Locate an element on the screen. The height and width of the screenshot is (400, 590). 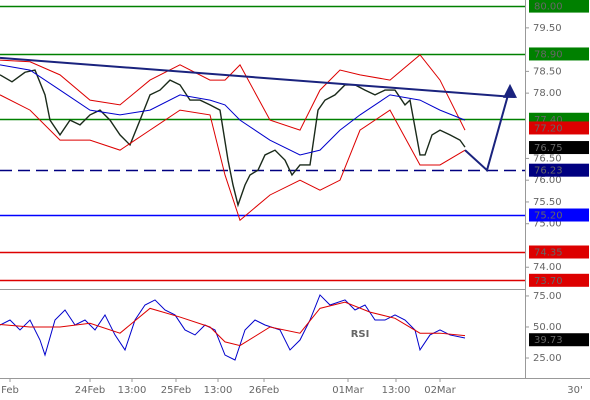
level-label: 80.00 is located at coordinates (548, 7).